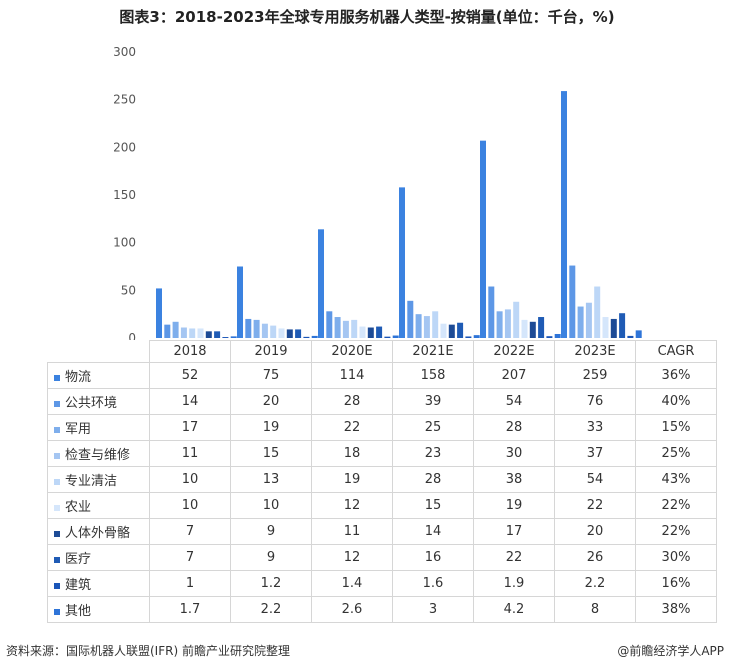  Describe the element at coordinates (175, 329) in the screenshot. I see `bar-军用-2018` at that location.